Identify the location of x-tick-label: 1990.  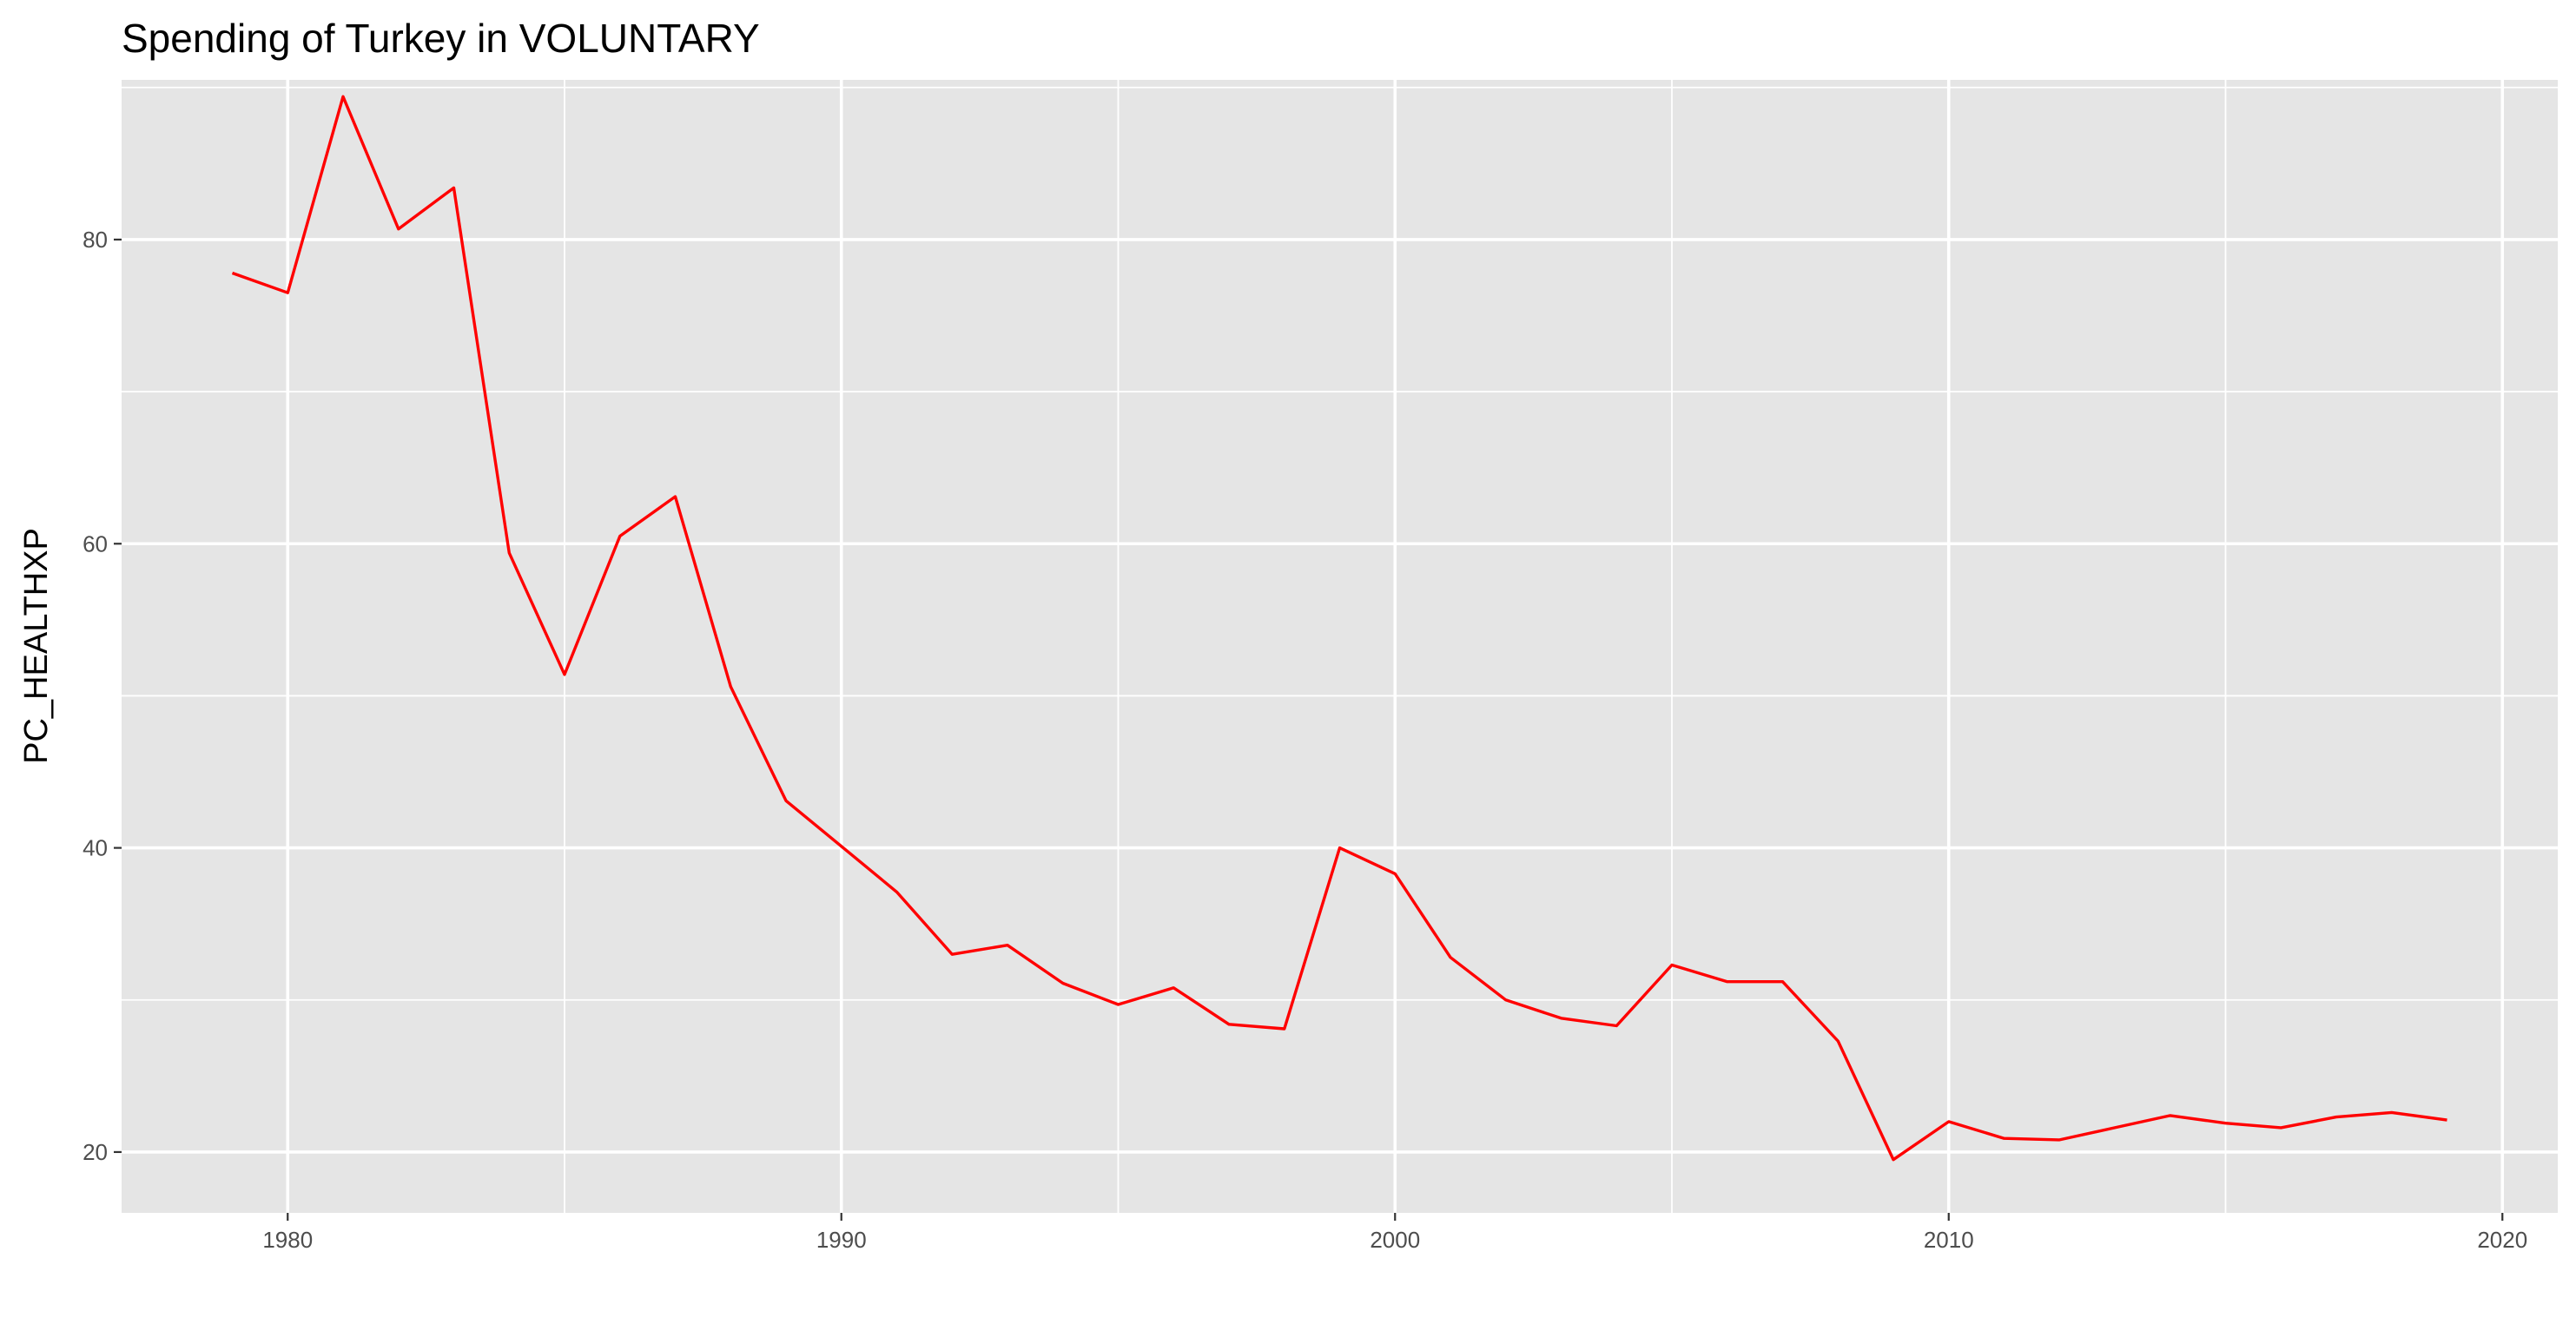
(842, 1240).